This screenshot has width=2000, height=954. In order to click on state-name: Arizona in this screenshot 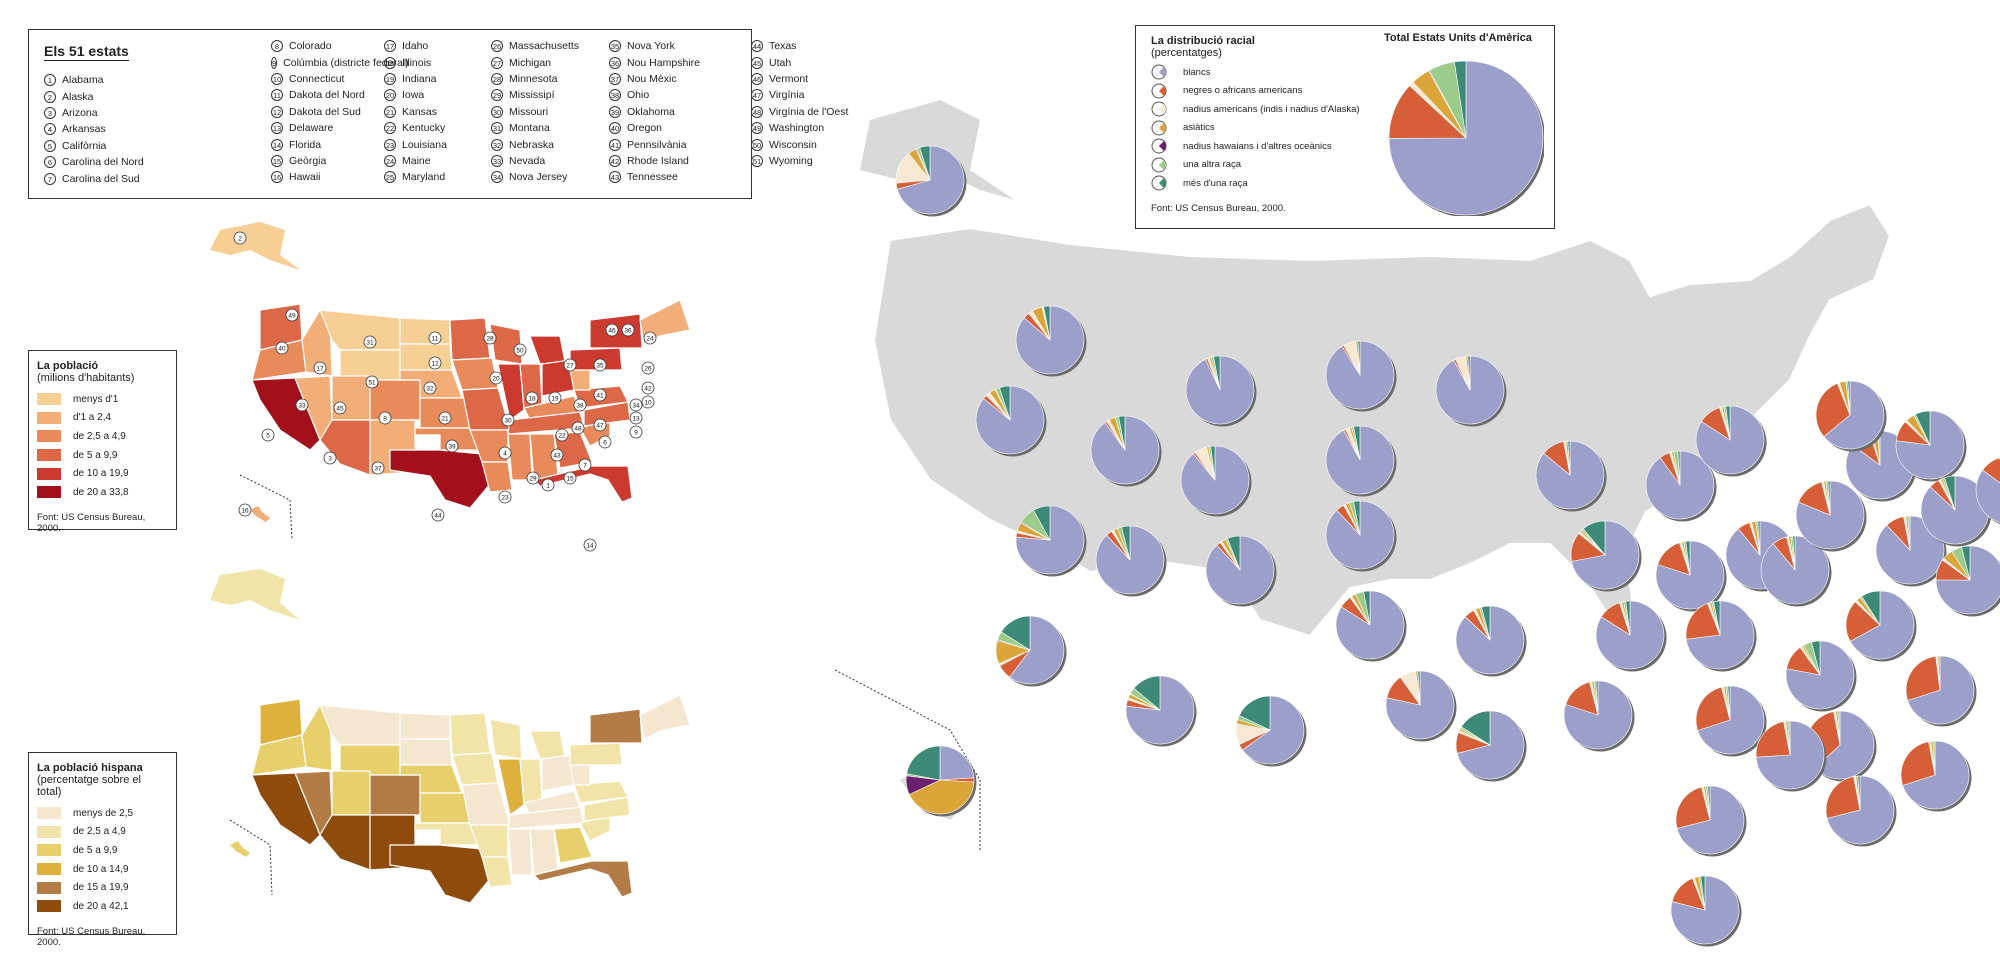, I will do `click(80, 112)`.